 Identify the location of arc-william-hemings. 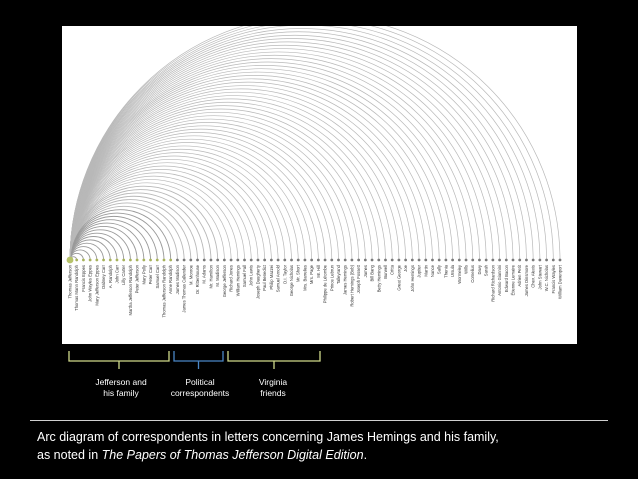
(154, 218).